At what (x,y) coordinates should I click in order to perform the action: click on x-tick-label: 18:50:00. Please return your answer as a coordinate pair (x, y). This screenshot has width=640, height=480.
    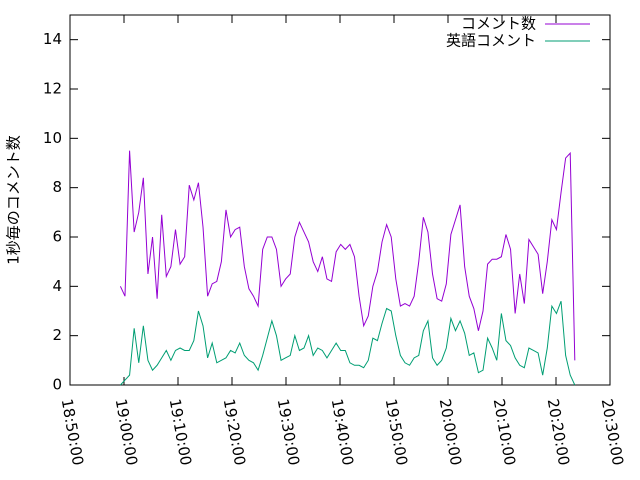
    Looking at the image, I should click on (72, 431).